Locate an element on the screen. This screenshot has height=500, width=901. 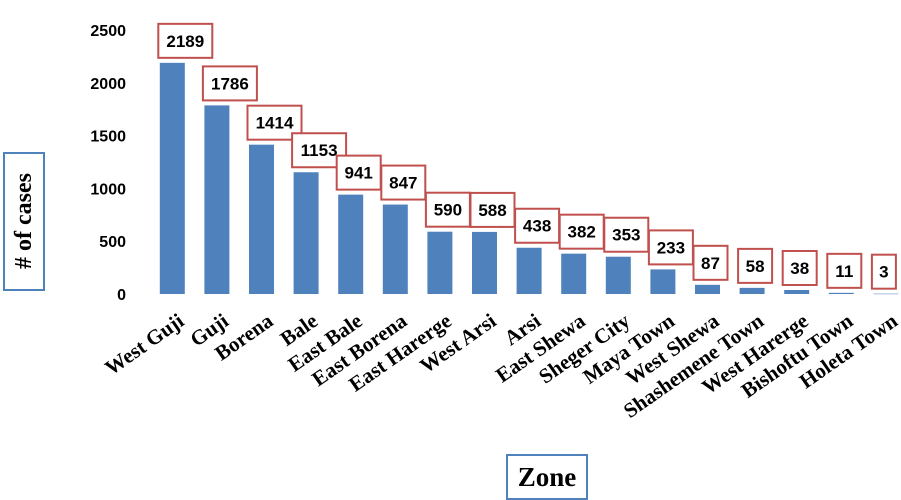
data-label-box: 11 is located at coordinates (844, 270).